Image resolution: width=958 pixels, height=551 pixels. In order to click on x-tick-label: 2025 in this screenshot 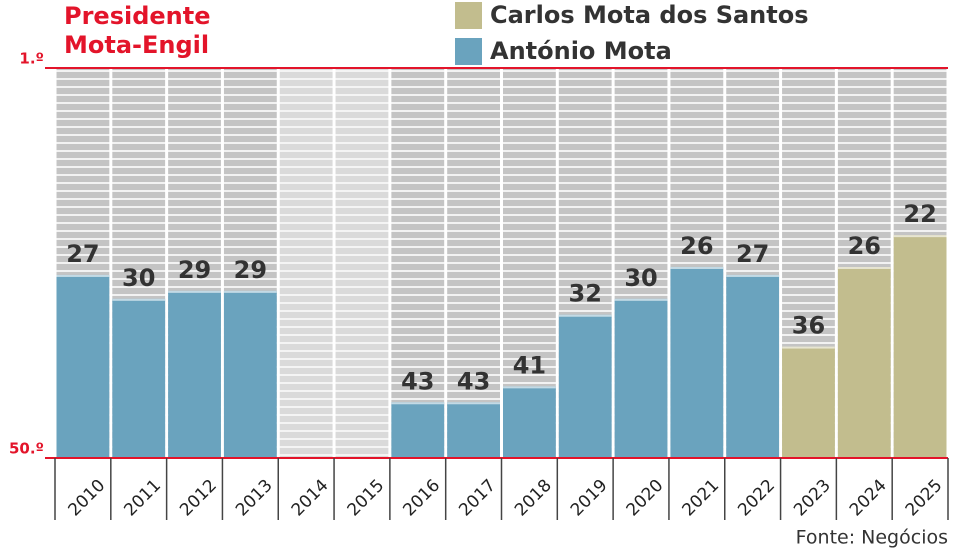, I will do `click(924, 498)`.